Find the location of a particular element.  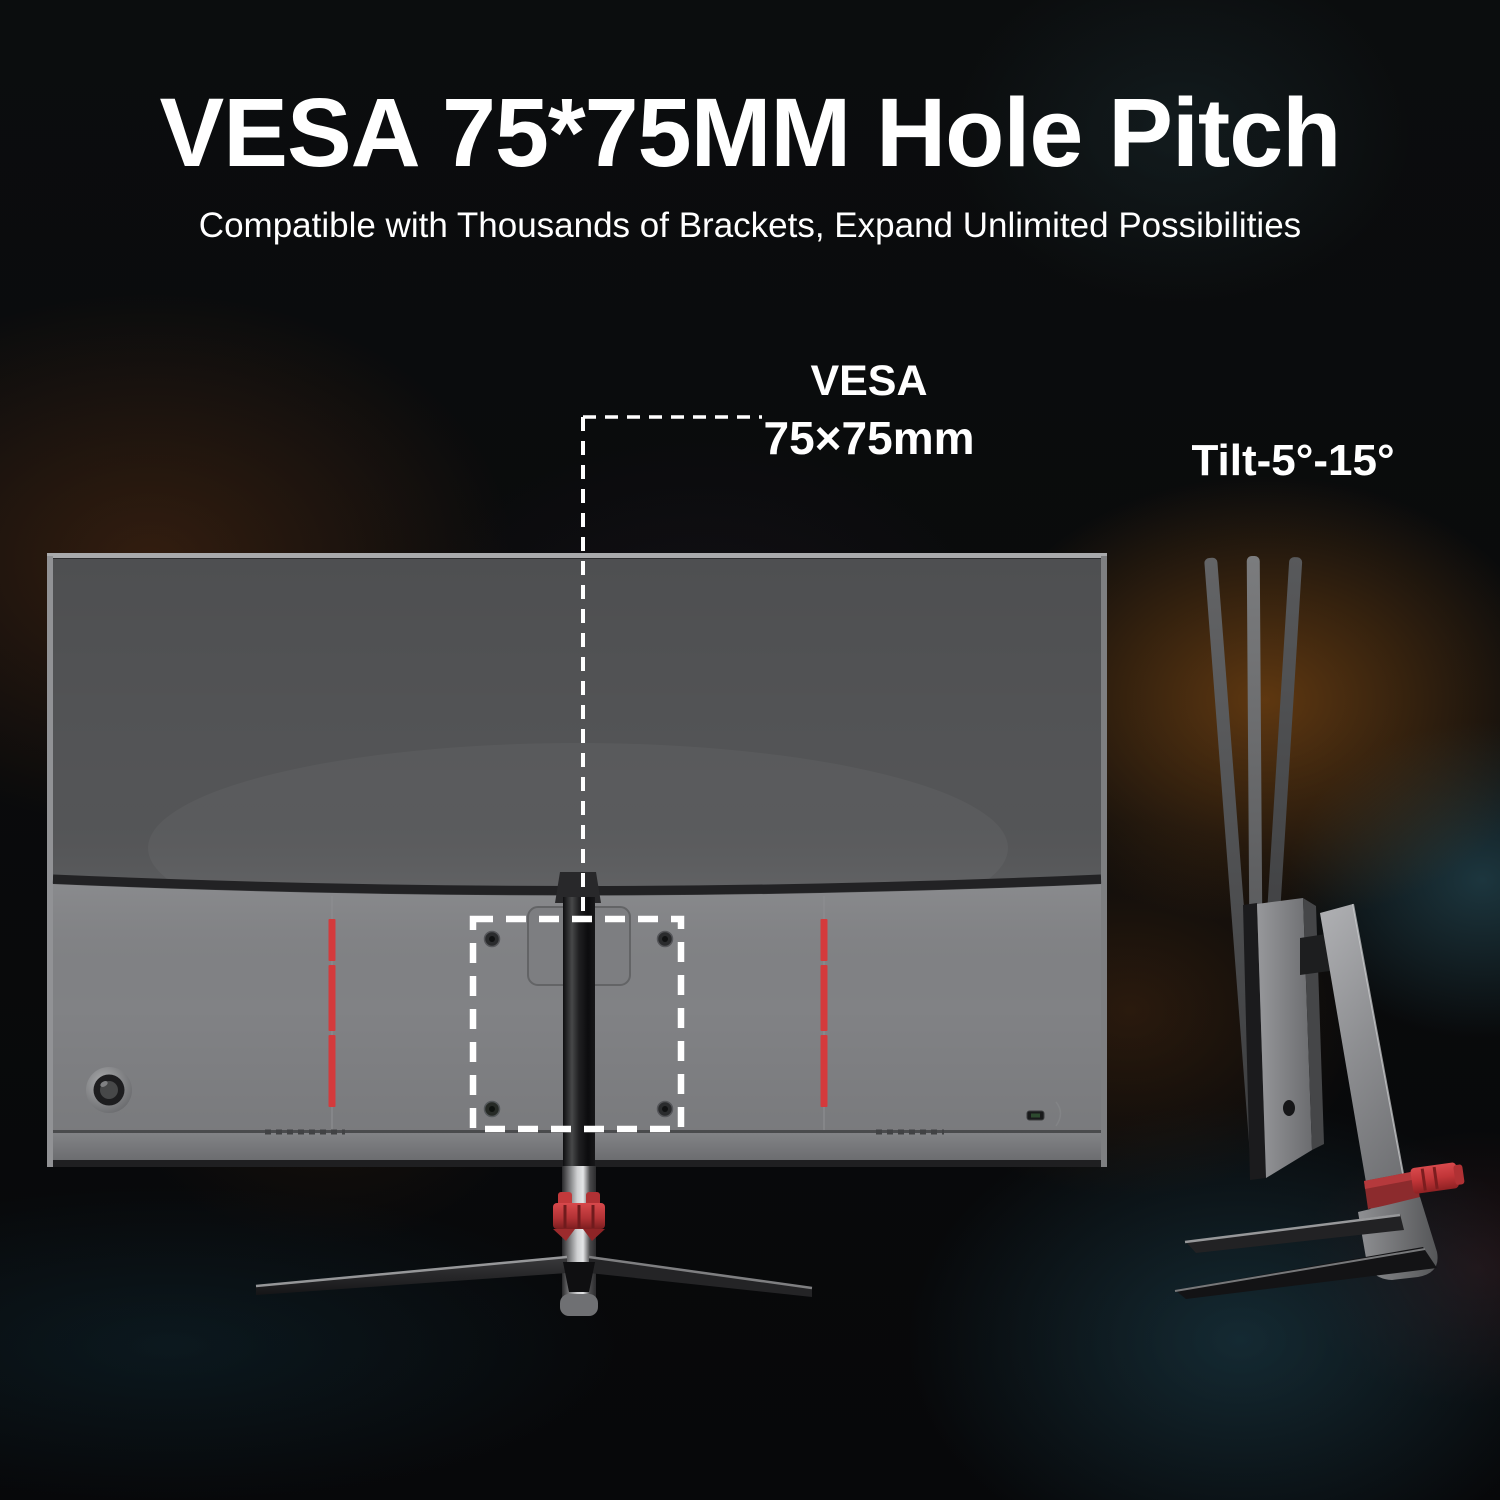

page-title: VESA 75*75MM Hole Pitch is located at coordinates (750, 132).